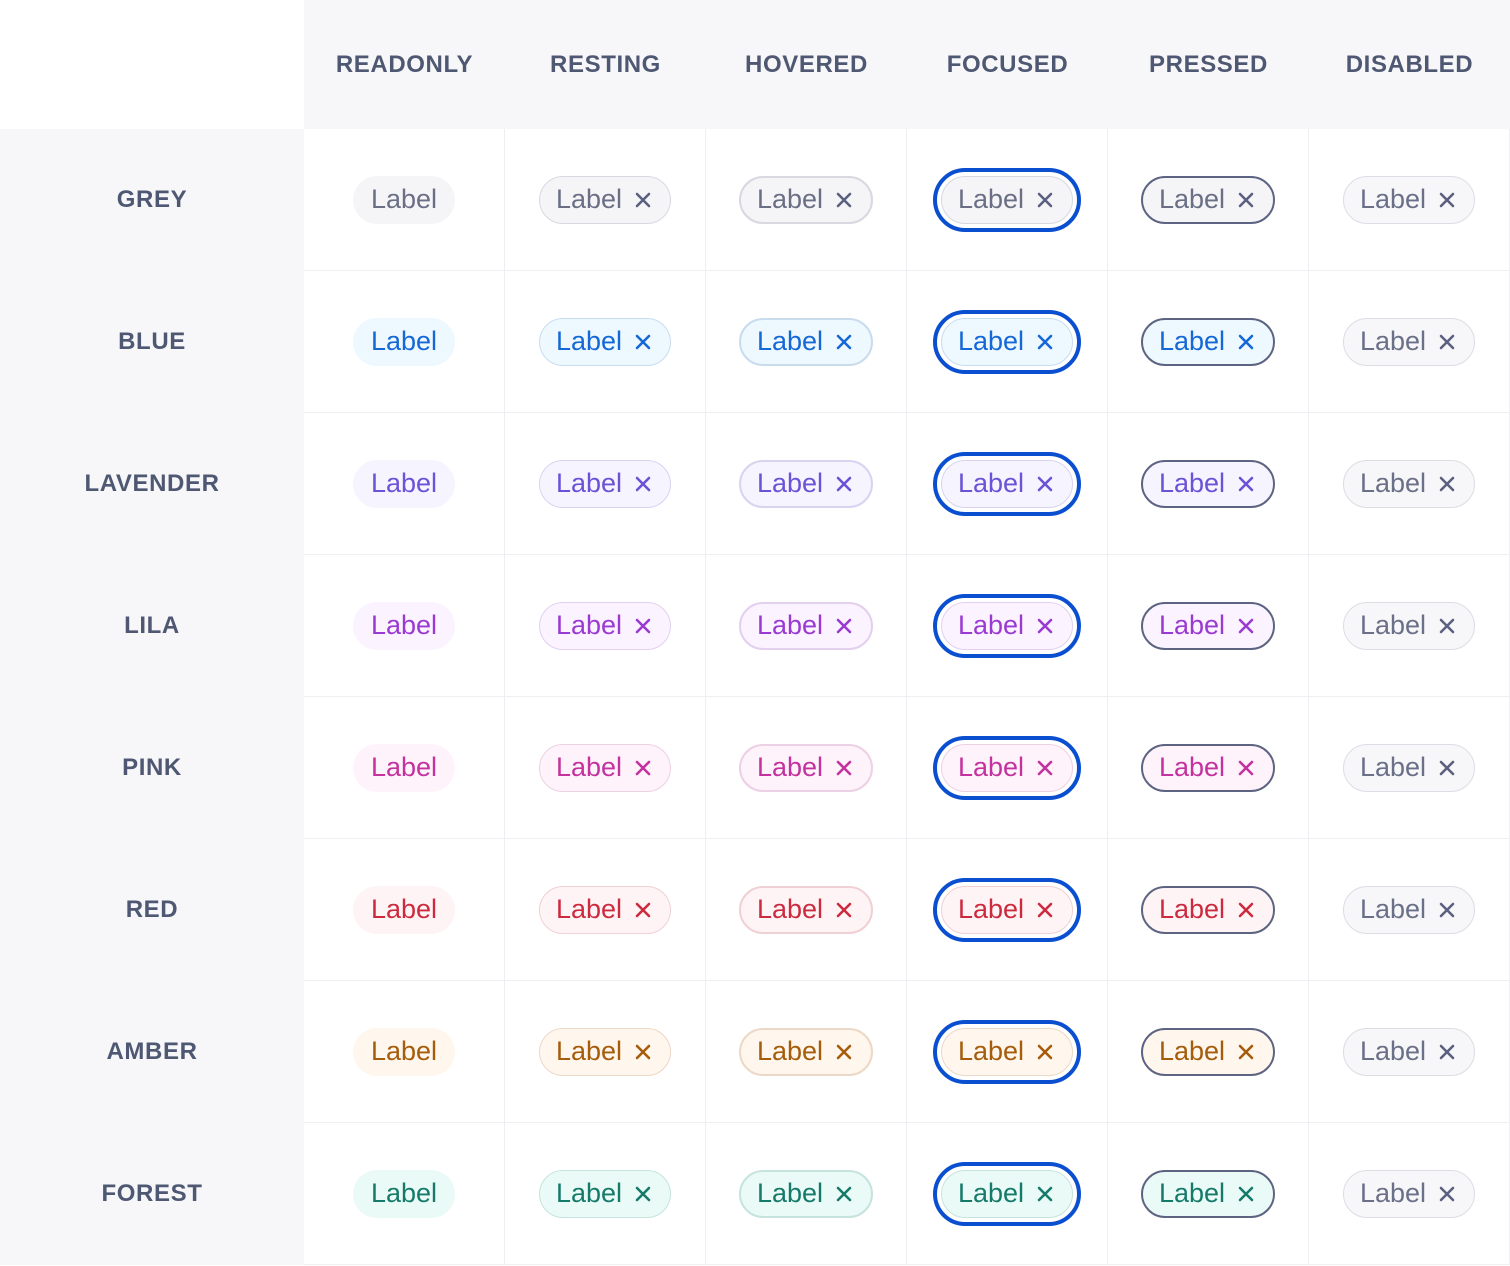 This screenshot has height=1266, width=1510. I want to click on tag-amber-hovered: Label, so click(806, 1051).